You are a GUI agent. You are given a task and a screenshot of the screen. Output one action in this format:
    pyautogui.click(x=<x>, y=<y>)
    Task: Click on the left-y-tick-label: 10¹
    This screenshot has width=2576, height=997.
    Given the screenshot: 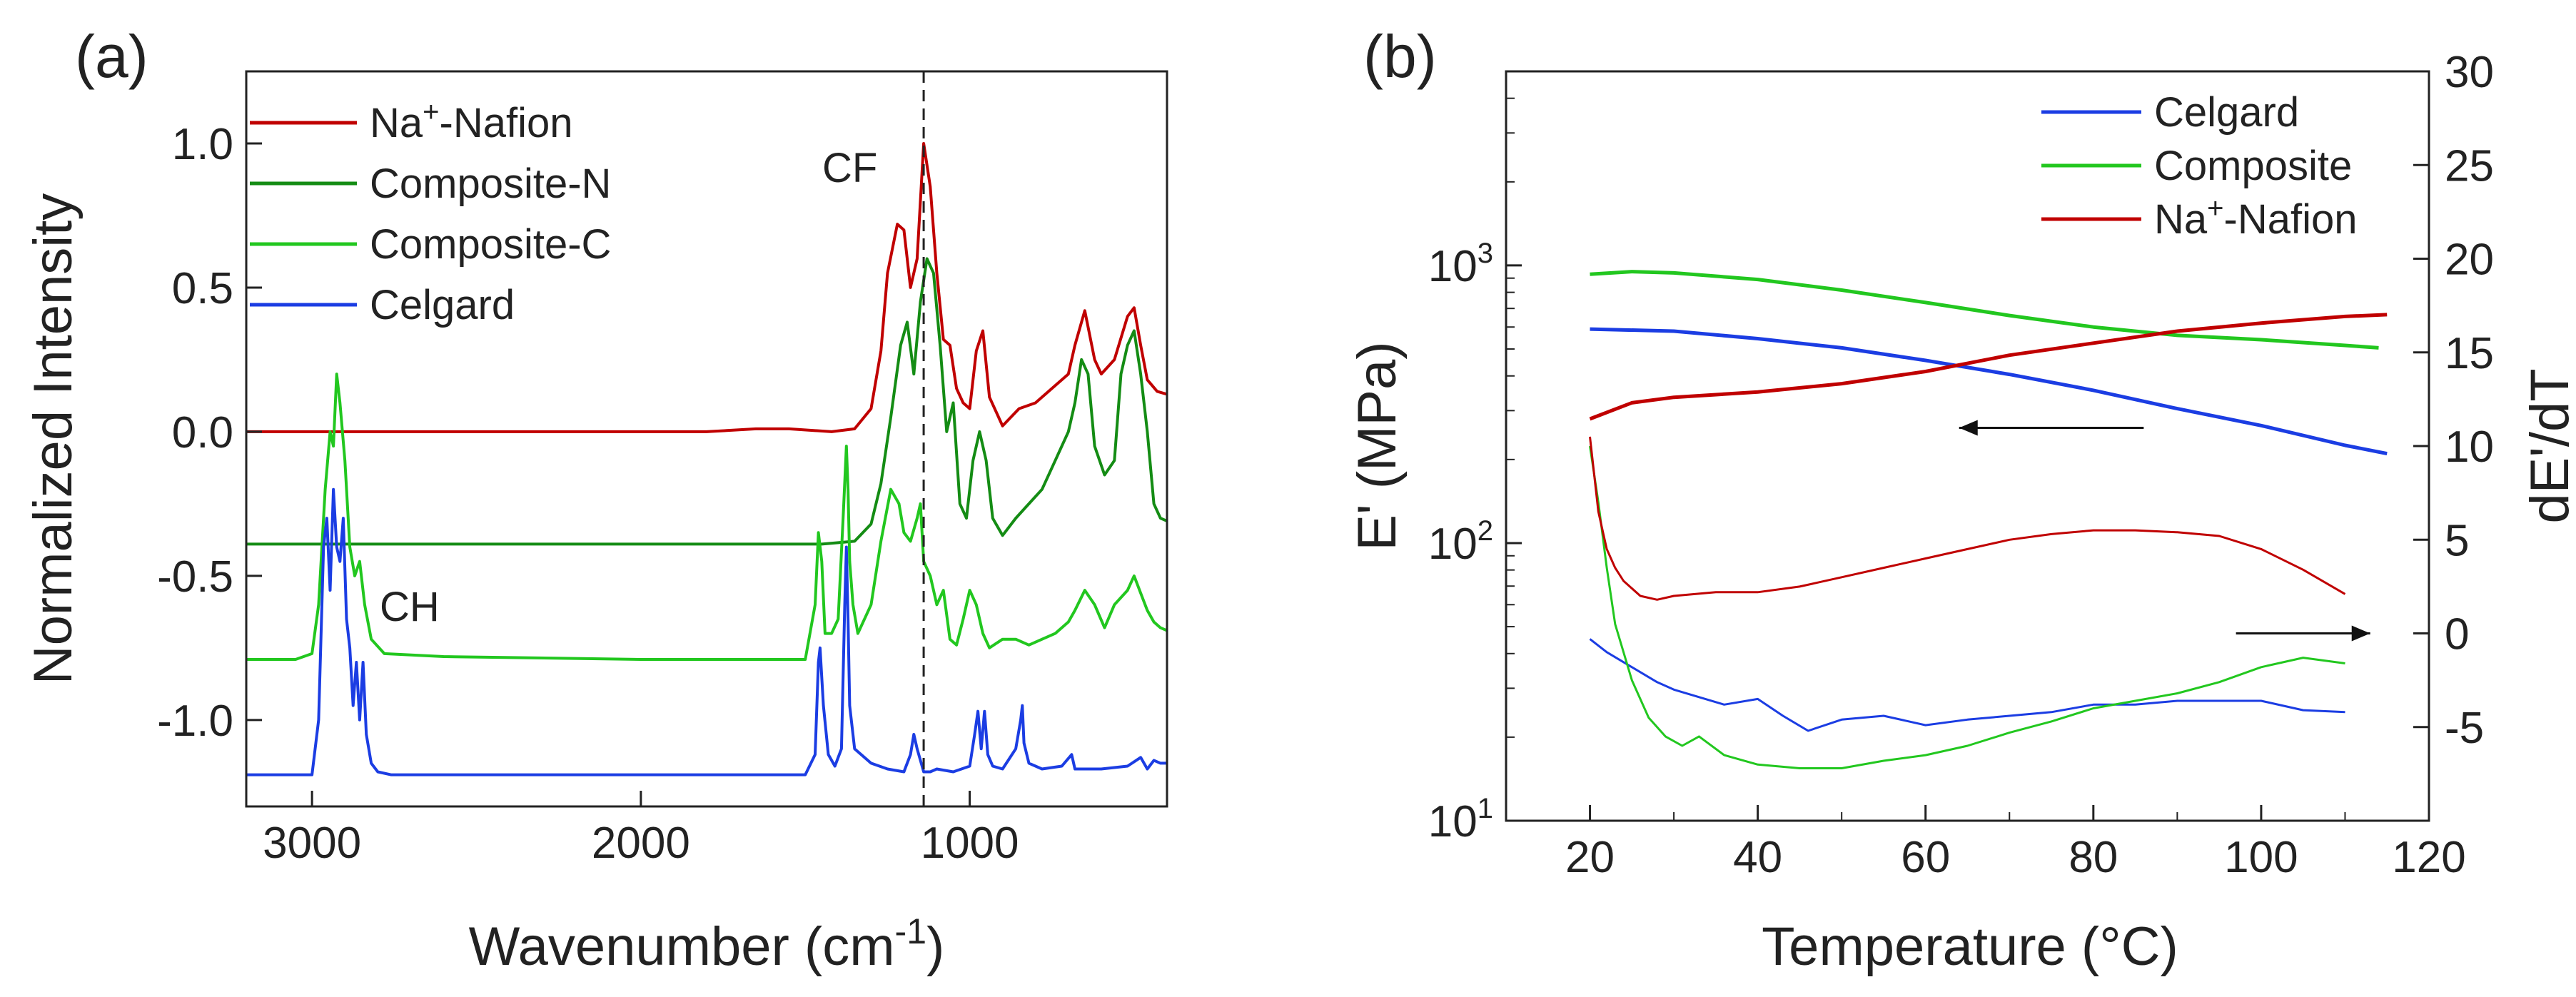 What is the action you would take?
    pyautogui.click(x=1460, y=819)
    